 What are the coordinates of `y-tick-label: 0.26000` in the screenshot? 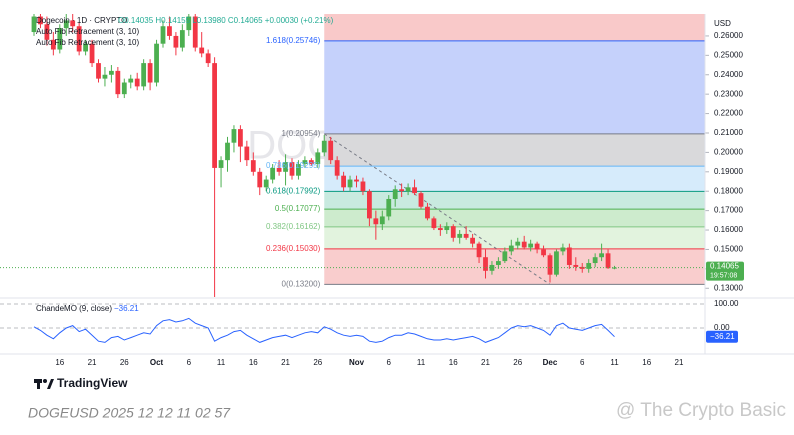 It's located at (728, 35).